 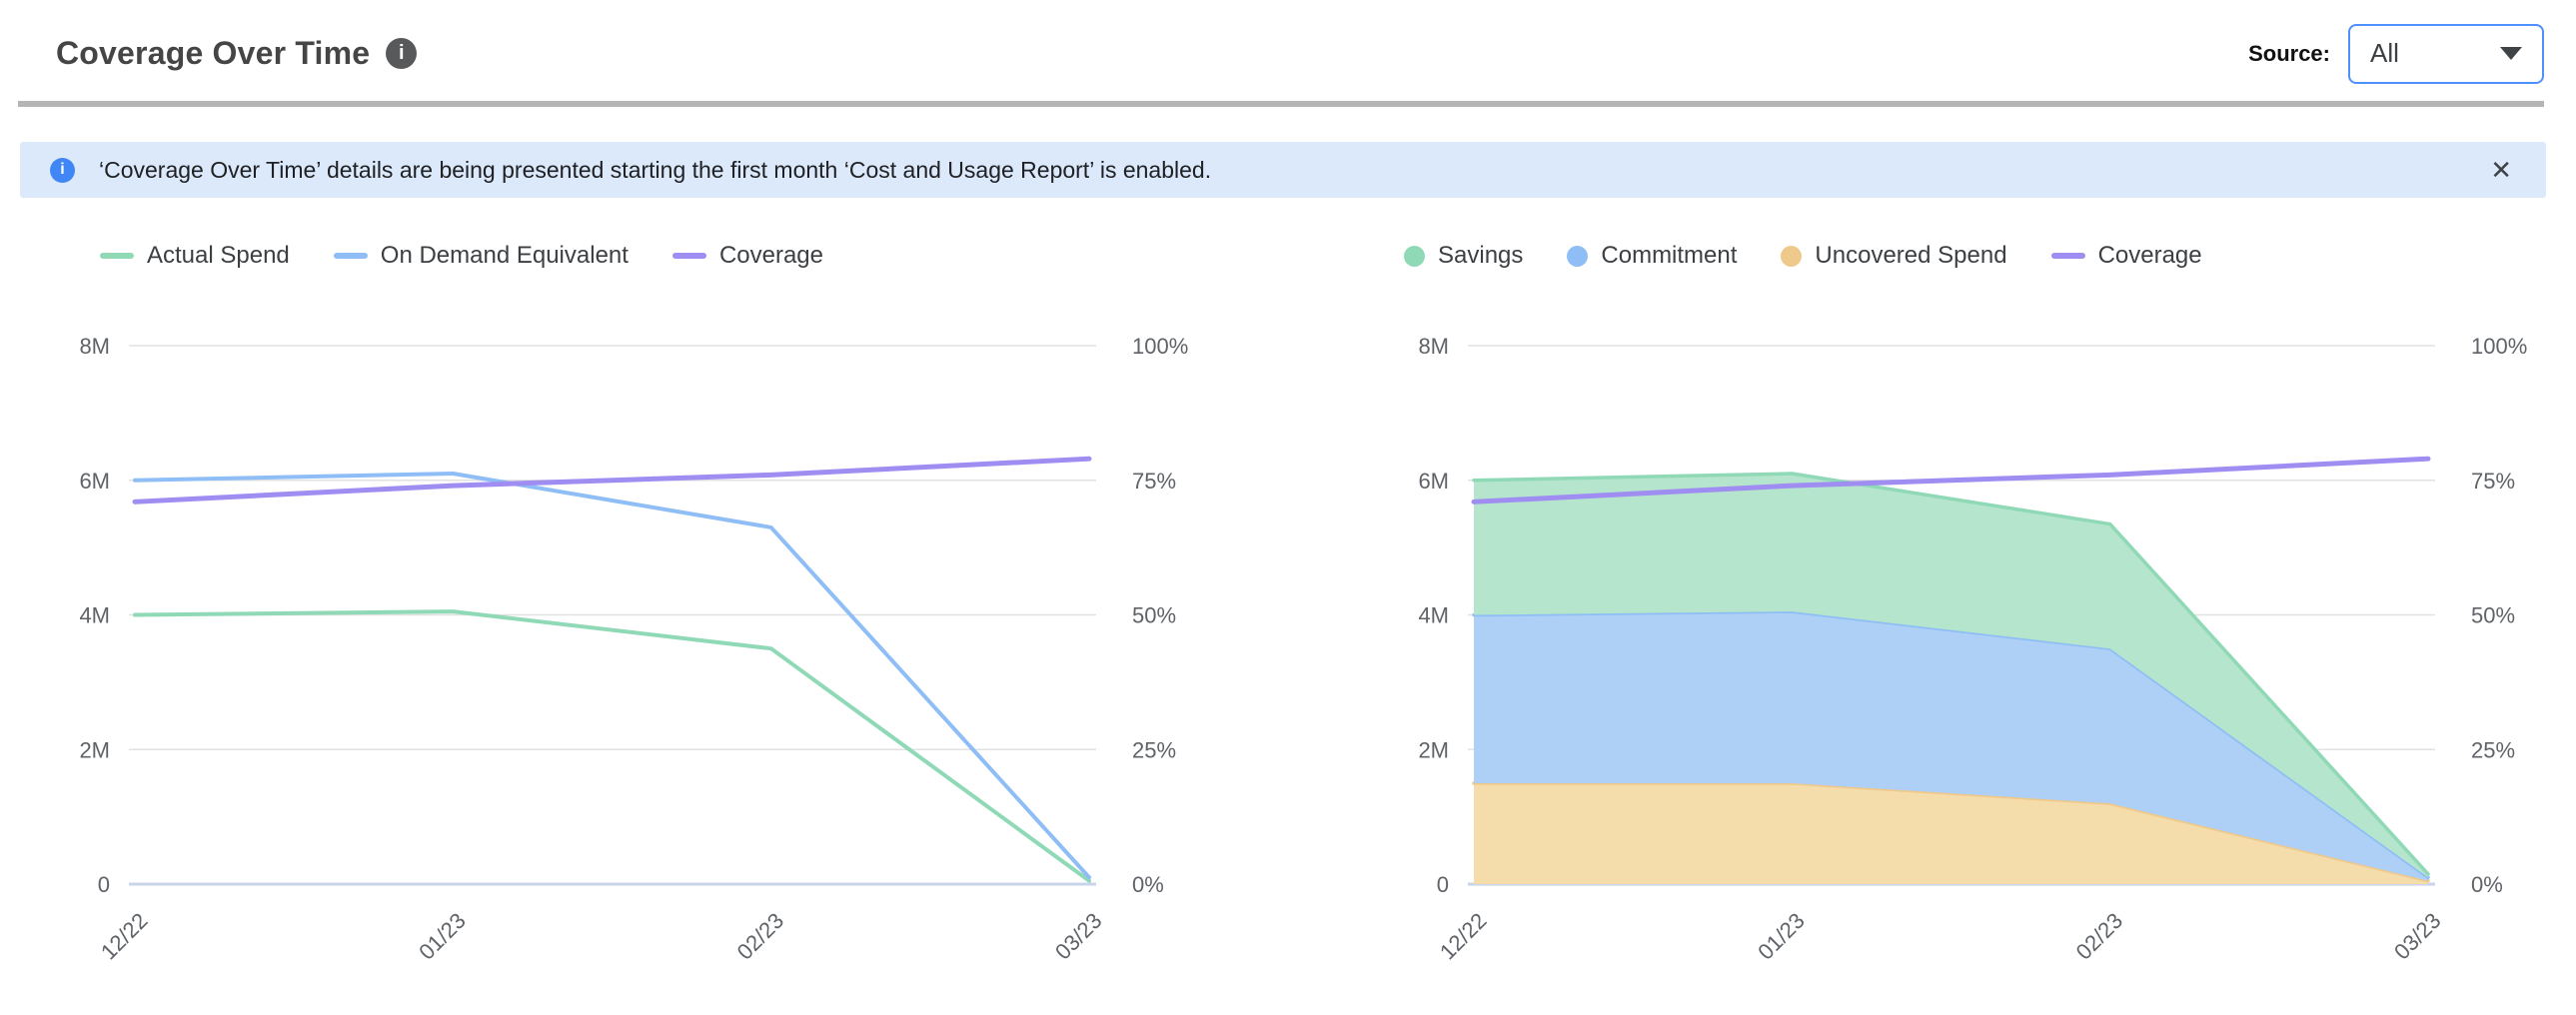 What do you see at coordinates (2501, 170) in the screenshot?
I see `close-icon: ✕` at bounding box center [2501, 170].